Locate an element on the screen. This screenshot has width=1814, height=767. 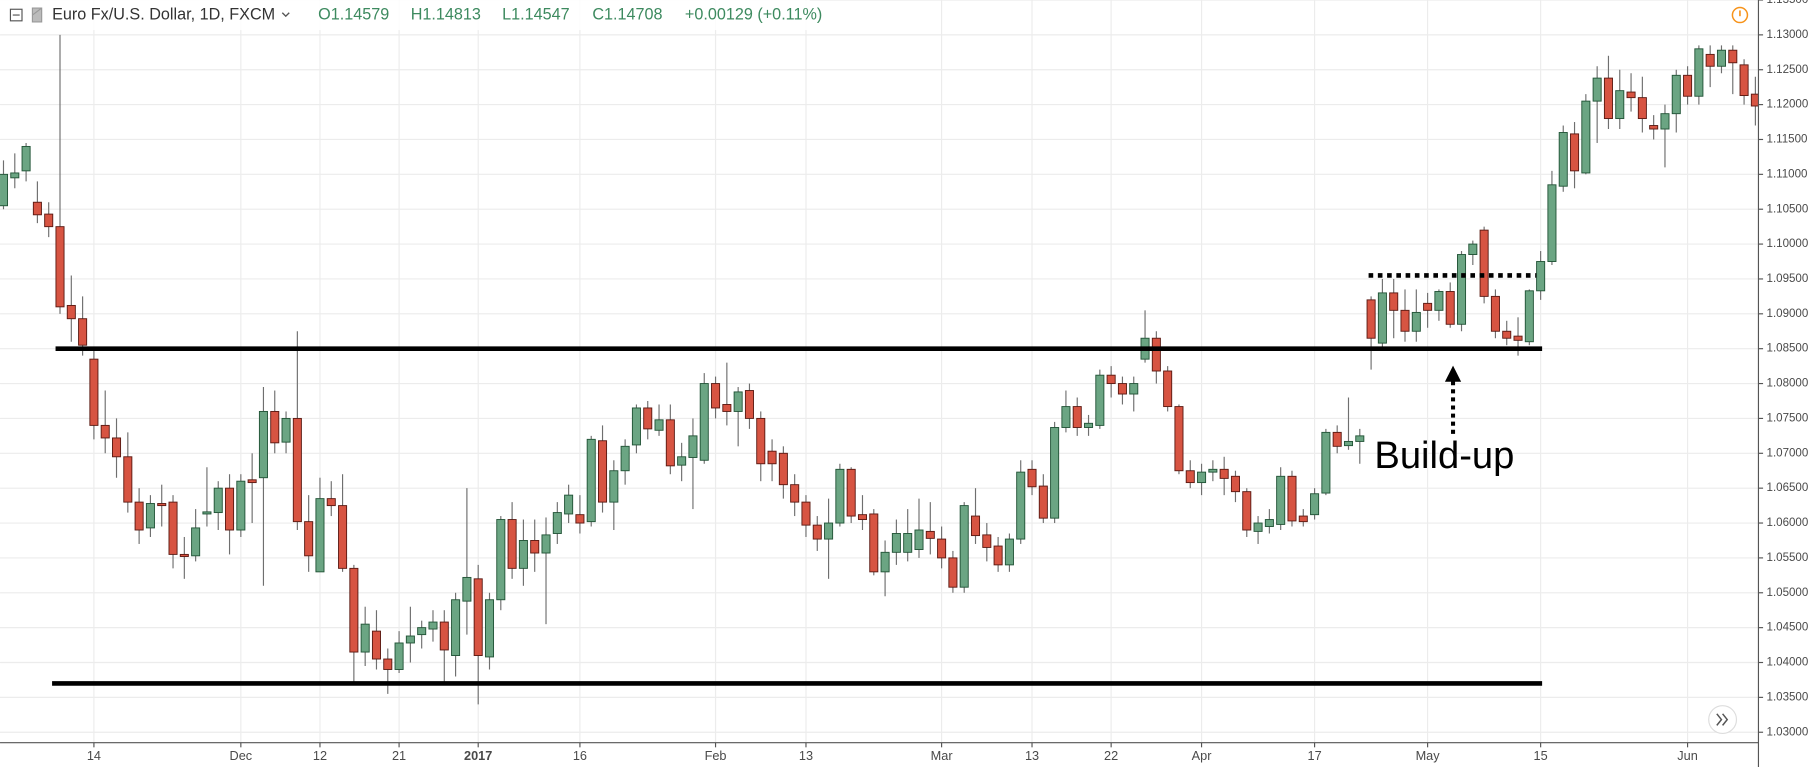
scroll-button is located at coordinates (1723, 720).